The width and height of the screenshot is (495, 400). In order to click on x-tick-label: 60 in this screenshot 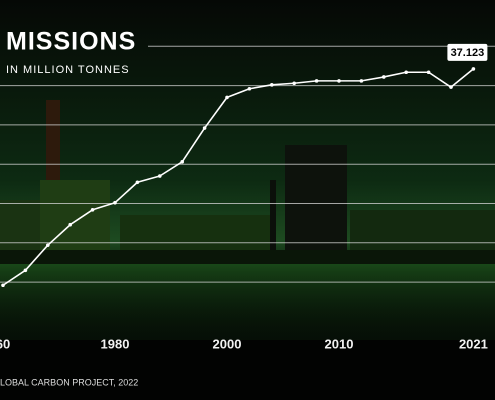, I will do `click(5, 343)`.